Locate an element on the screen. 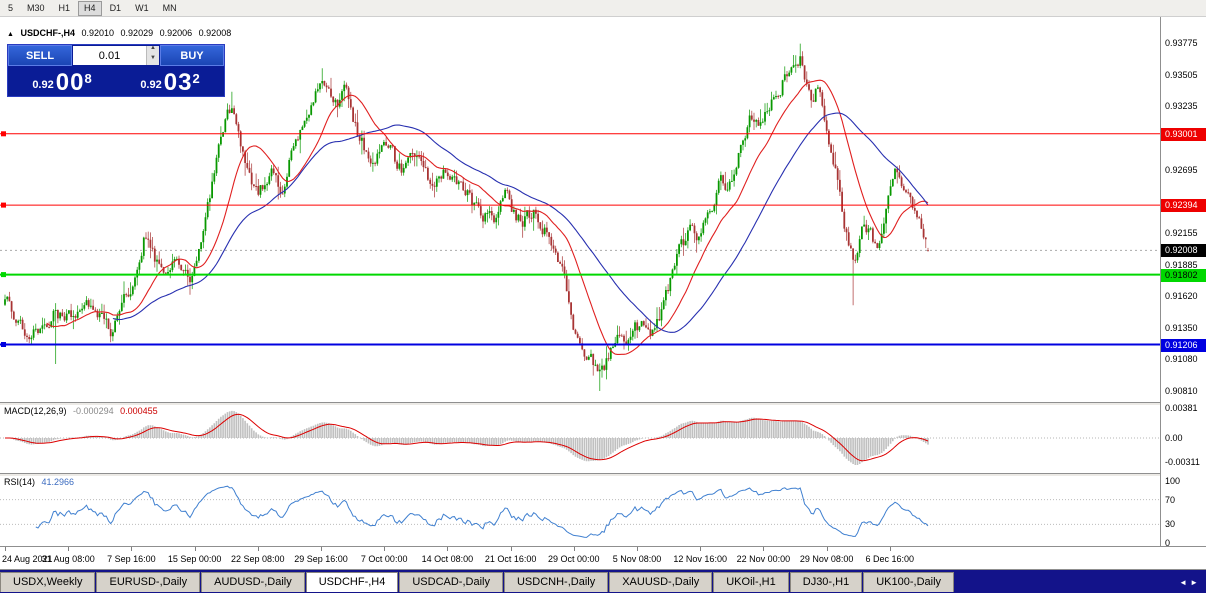 This screenshot has width=1206, height=593. price-marker: 0.91802 is located at coordinates (1183, 275).